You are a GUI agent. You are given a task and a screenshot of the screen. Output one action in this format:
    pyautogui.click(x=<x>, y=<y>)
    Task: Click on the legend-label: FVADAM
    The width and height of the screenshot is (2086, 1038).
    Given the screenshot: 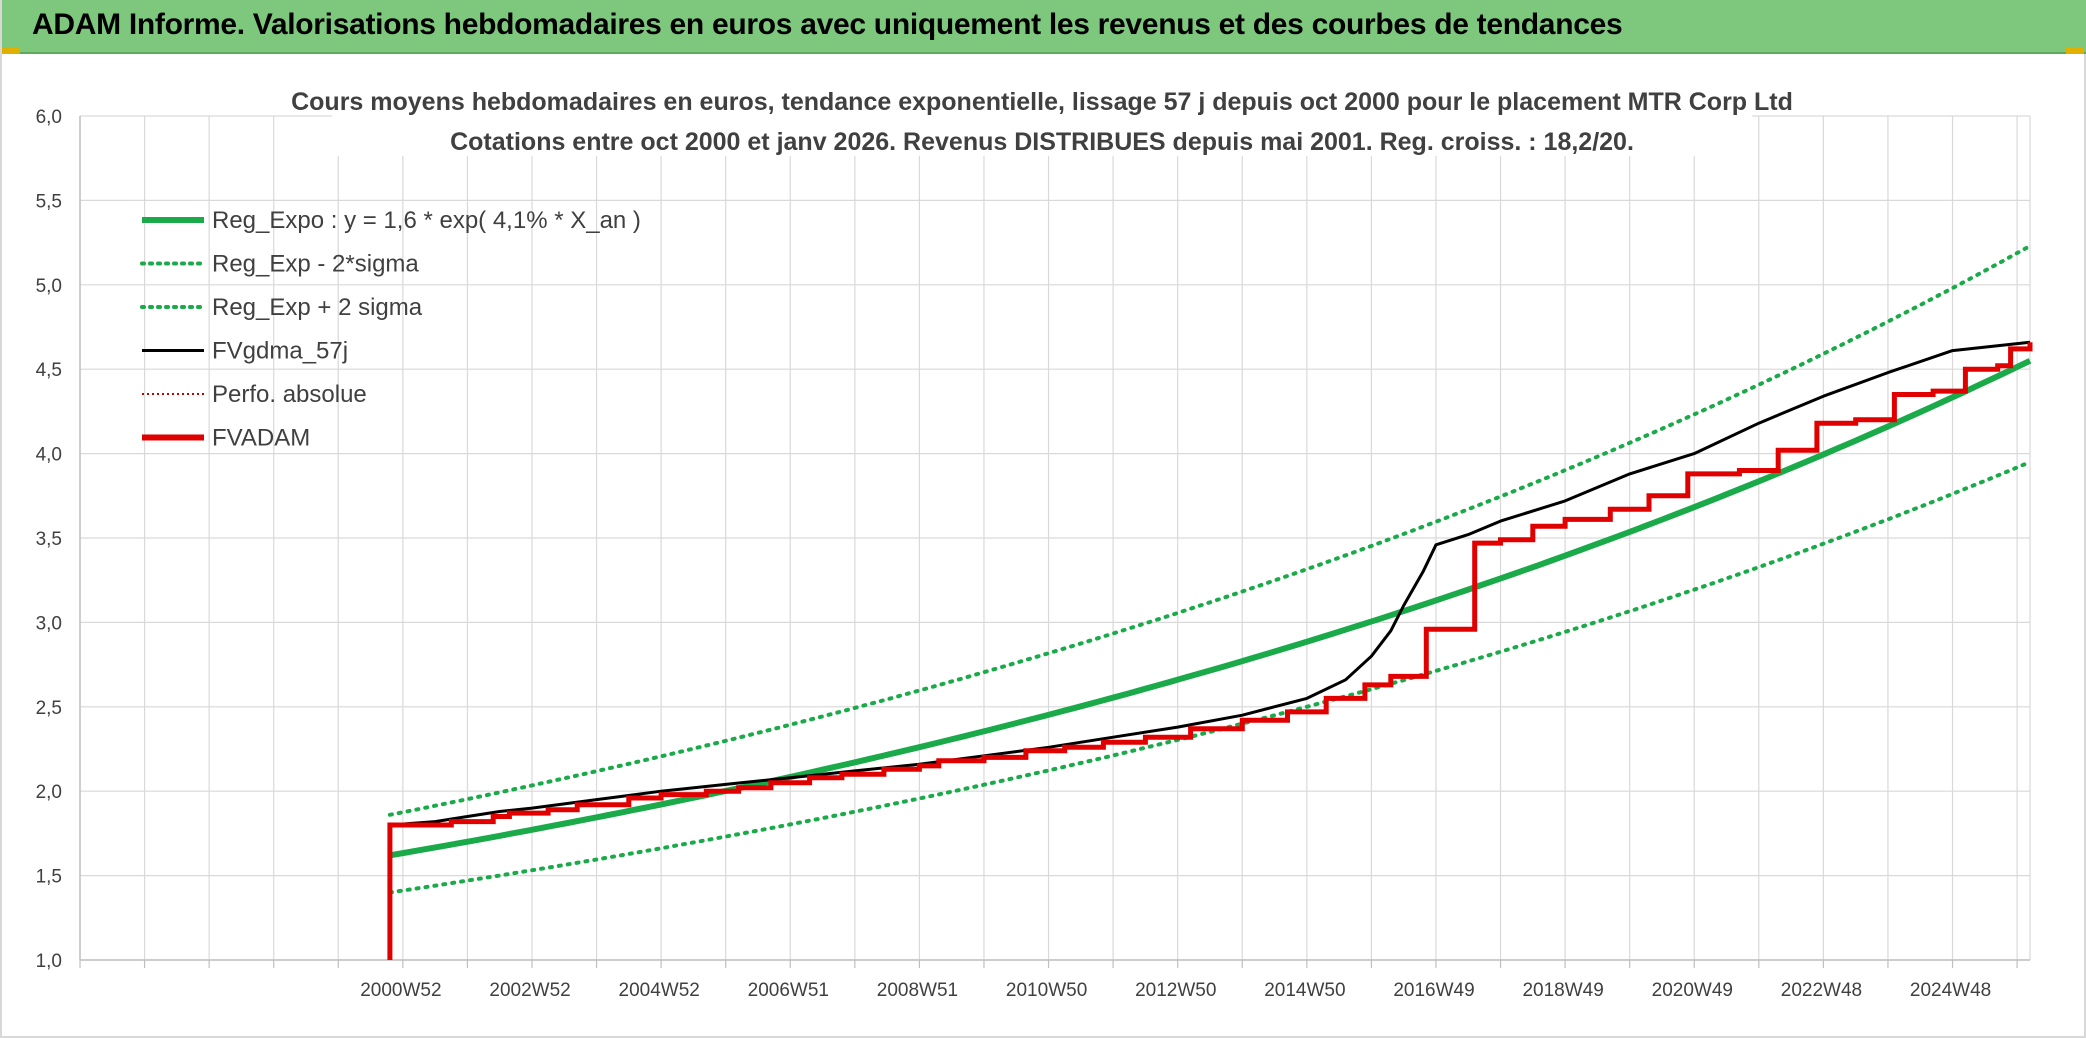 What is the action you would take?
    pyautogui.click(x=261, y=438)
    